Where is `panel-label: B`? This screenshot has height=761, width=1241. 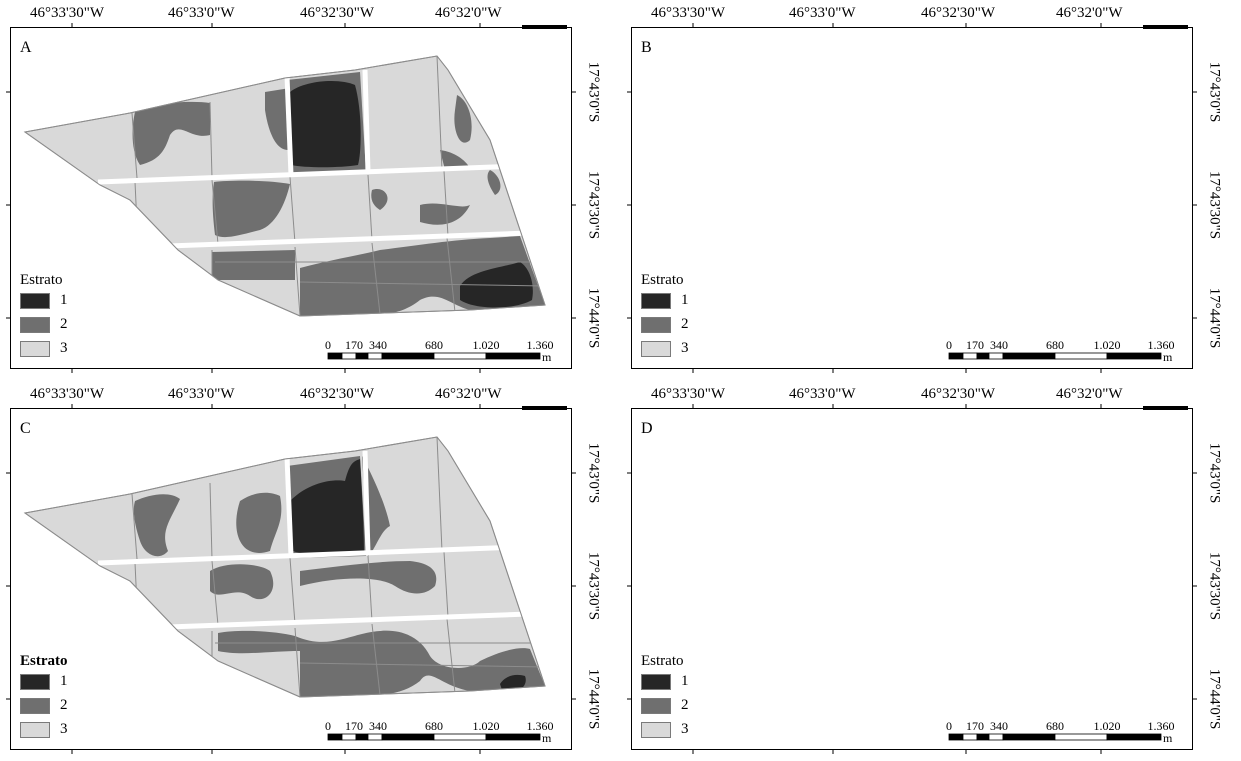
panel-label: B is located at coordinates (646, 47).